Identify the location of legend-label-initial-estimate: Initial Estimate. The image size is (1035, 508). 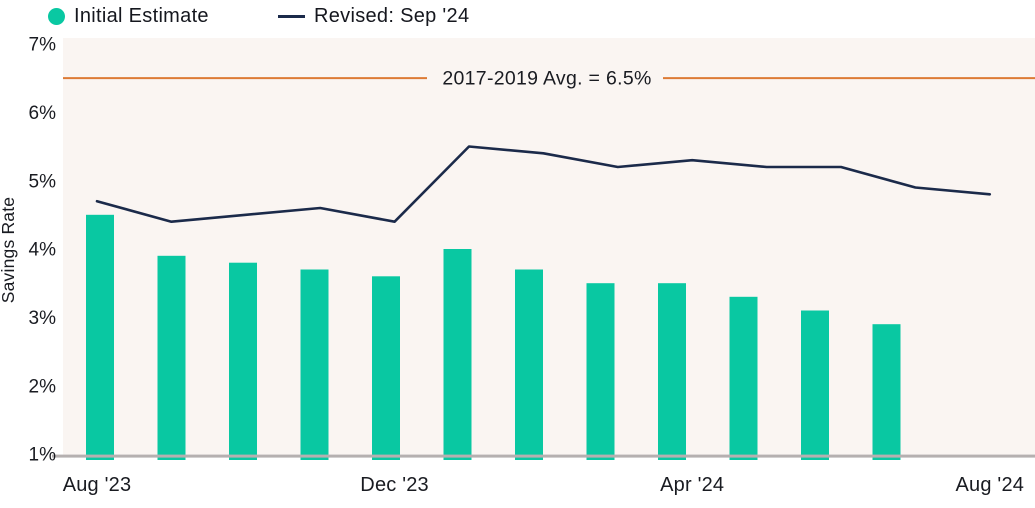
(141, 15).